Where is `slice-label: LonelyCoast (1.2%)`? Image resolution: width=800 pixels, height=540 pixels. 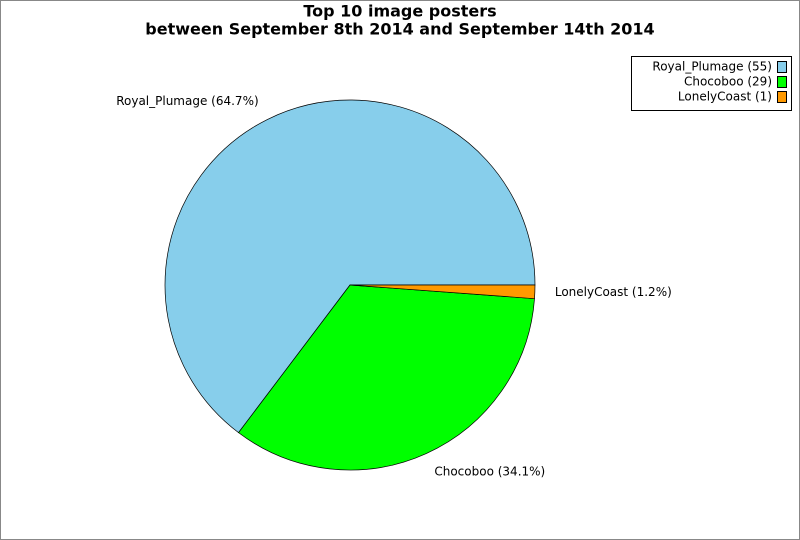
slice-label: LonelyCoast (1.2%) is located at coordinates (613, 292).